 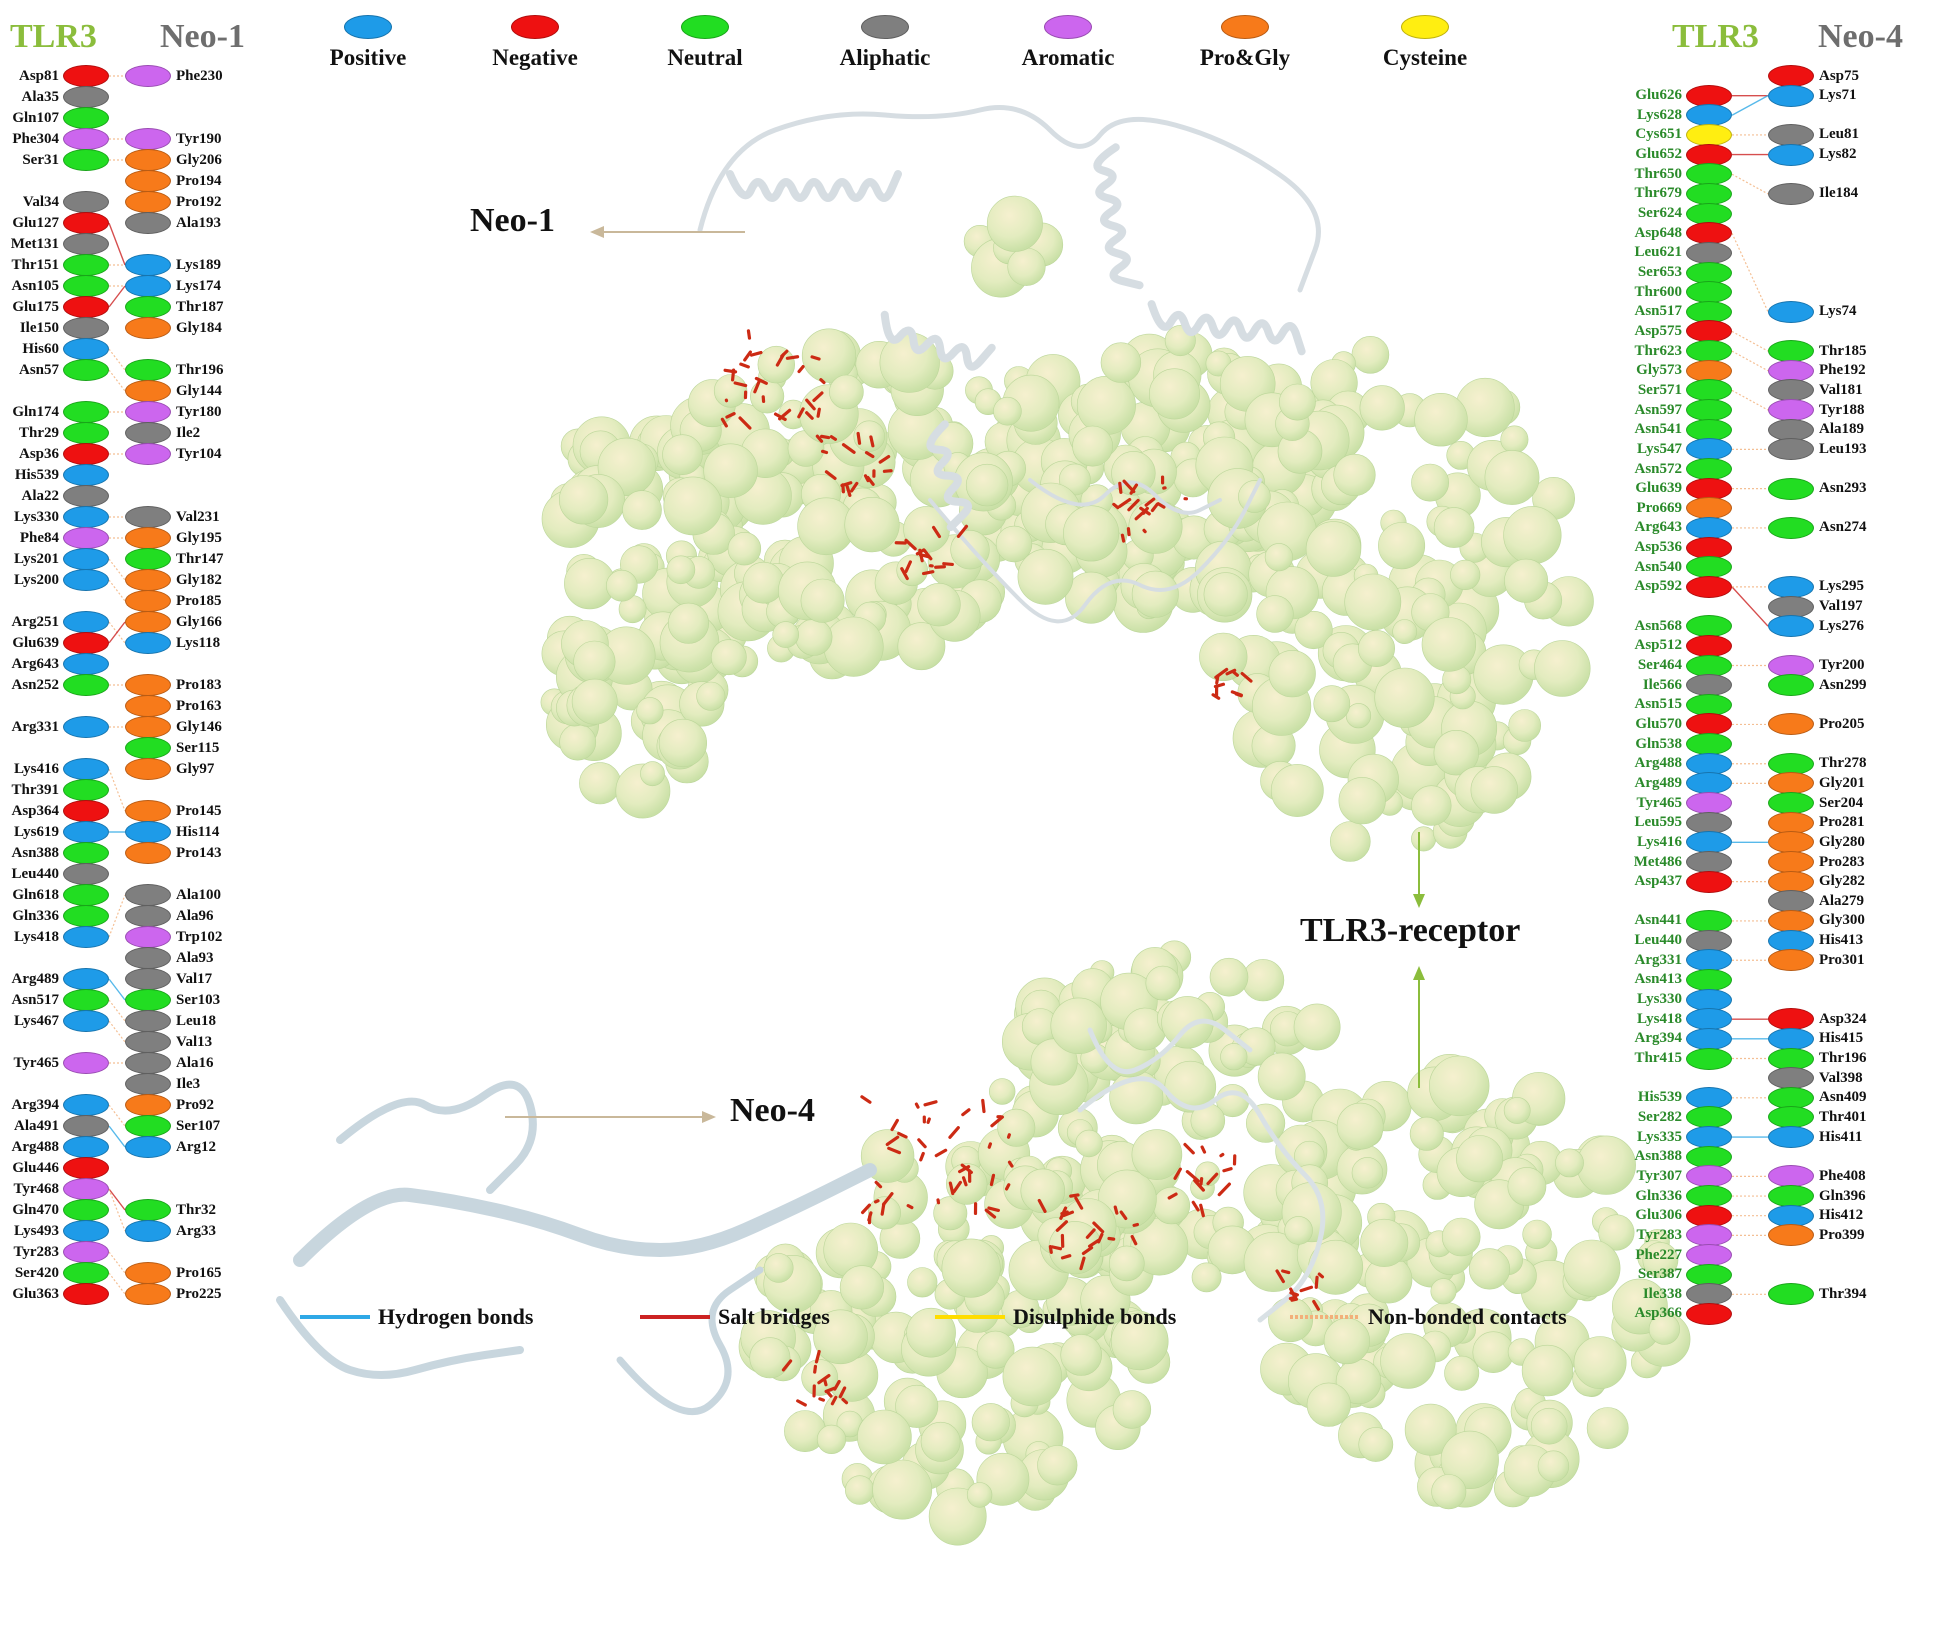 What do you see at coordinates (1658, 704) in the screenshot?
I see `residue-label: Asn515` at bounding box center [1658, 704].